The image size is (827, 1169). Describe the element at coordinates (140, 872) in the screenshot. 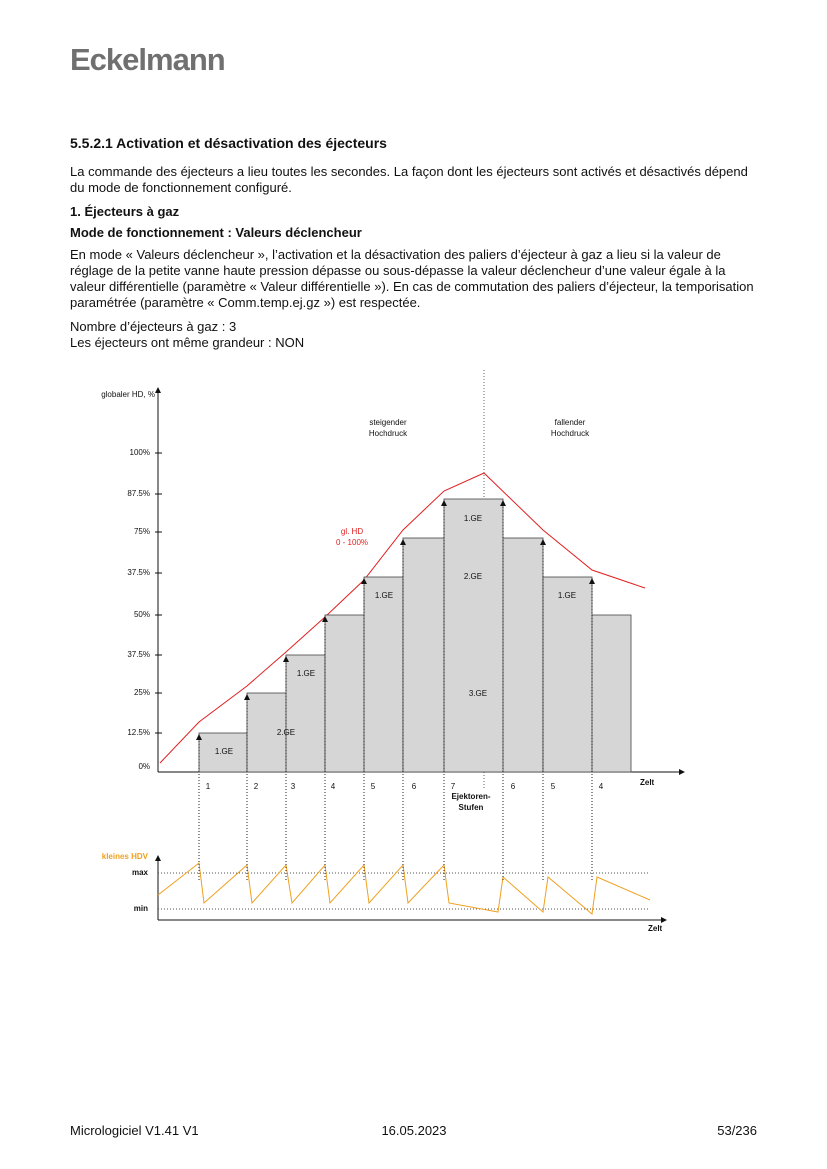

I see `max-label: max` at that location.